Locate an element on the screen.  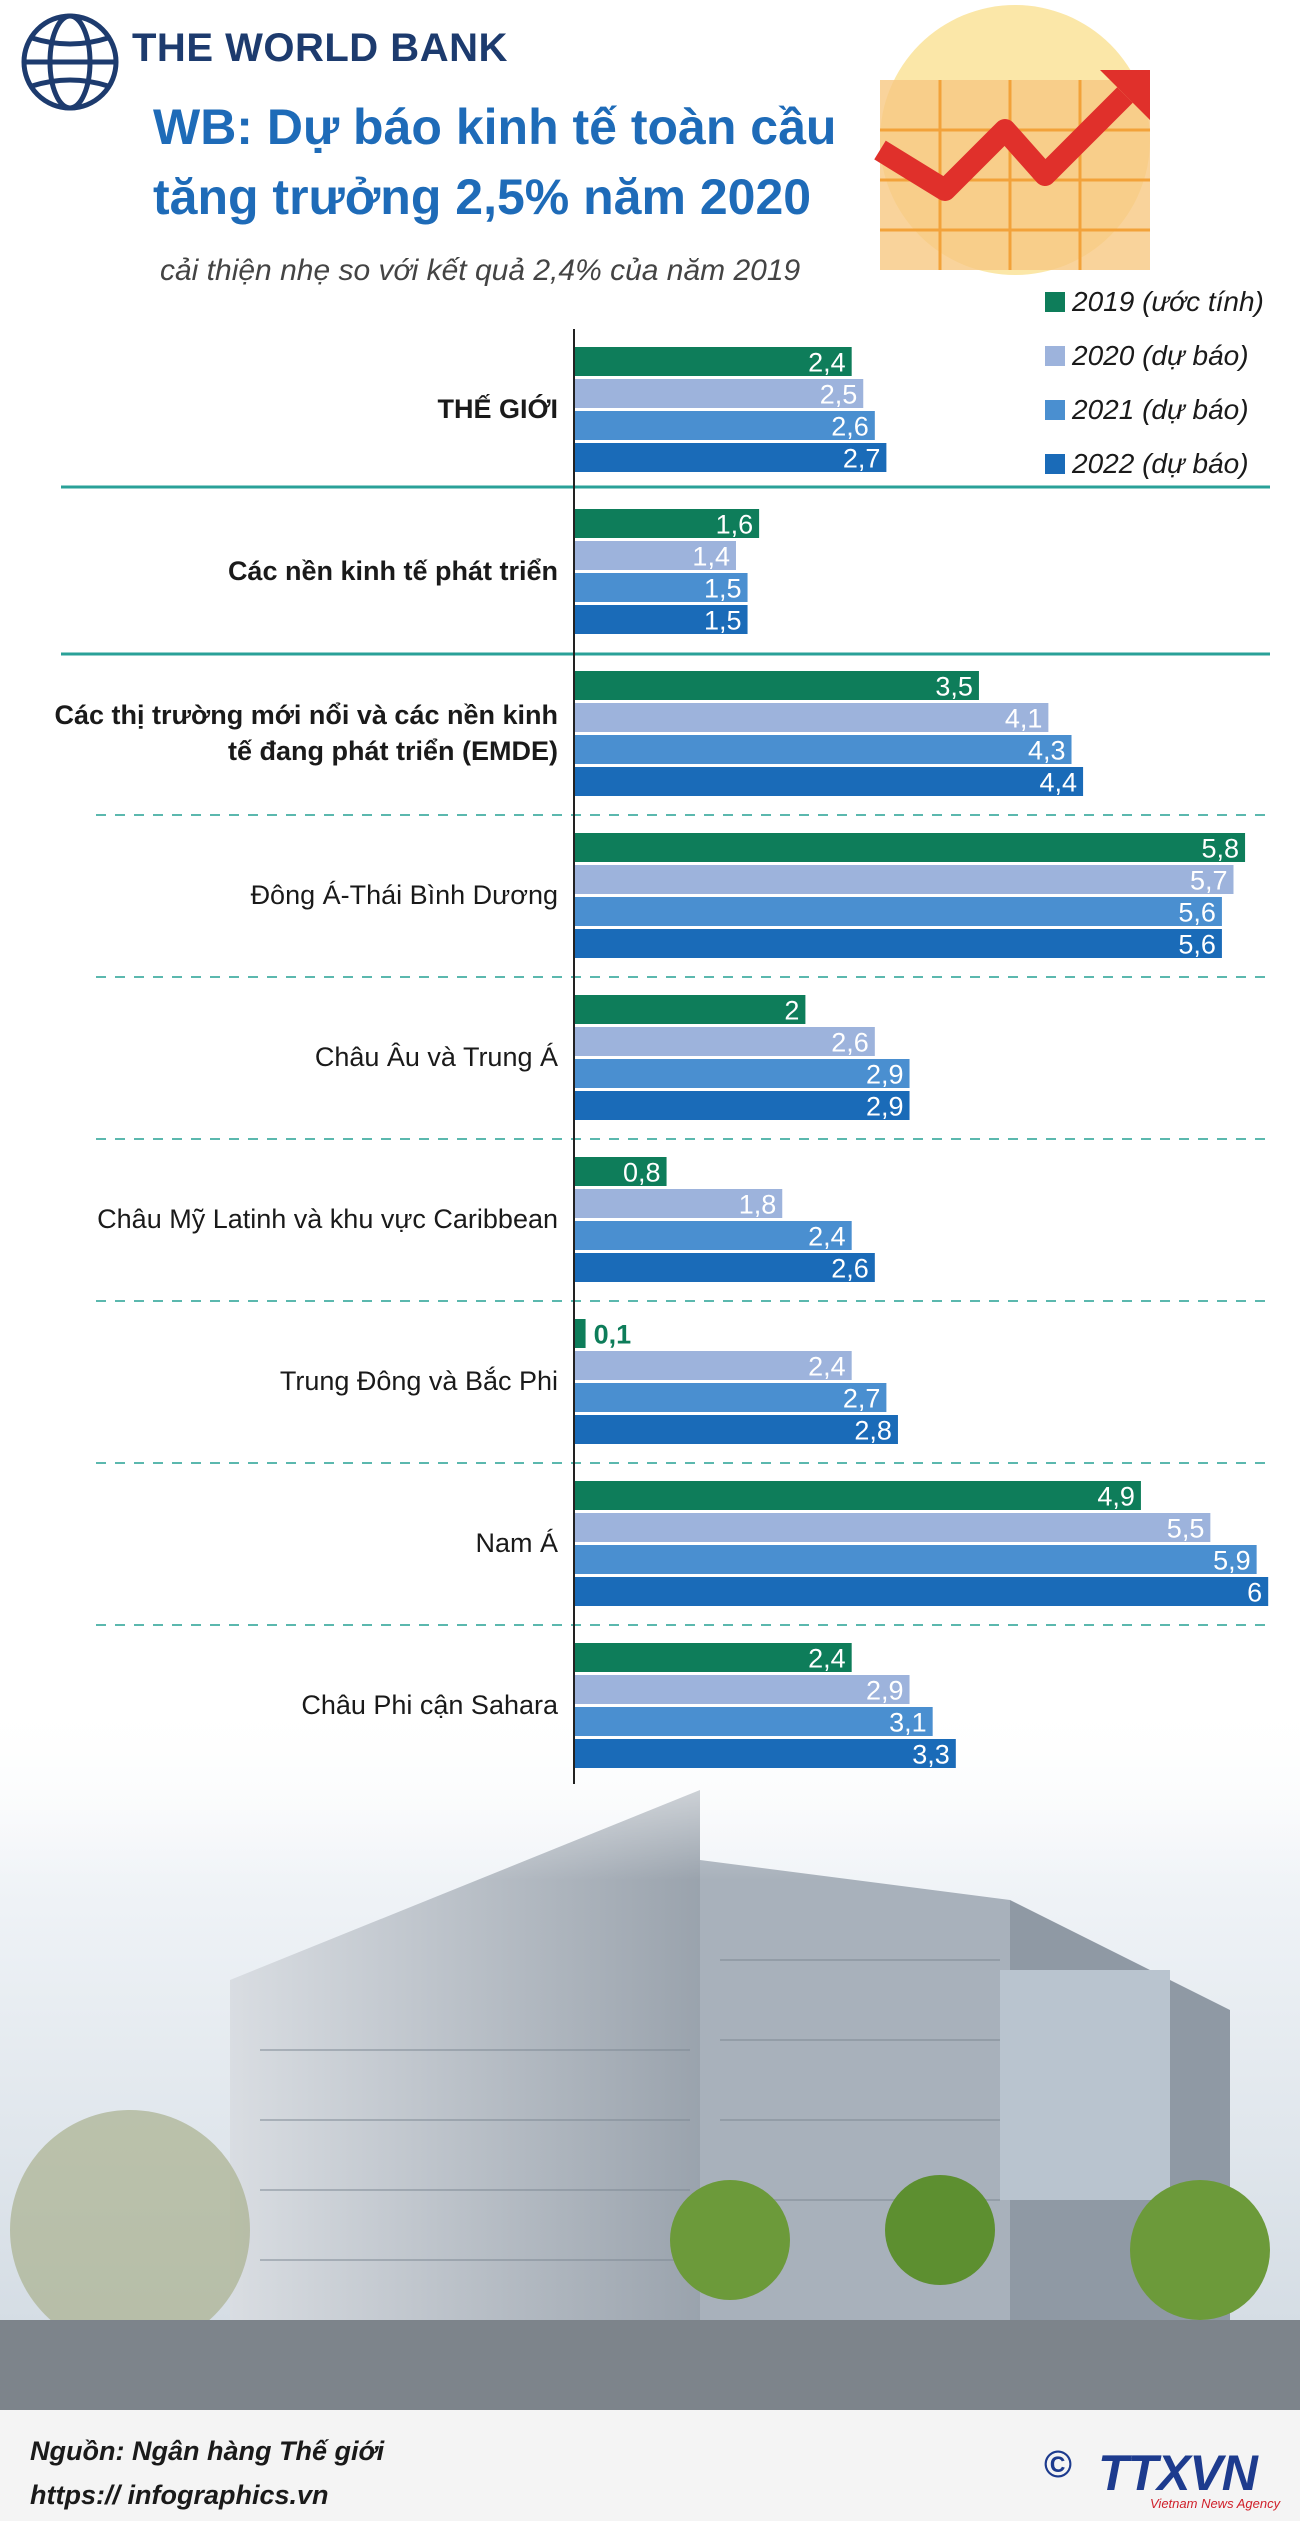
world-bank-logo is located at coordinates (70, 62).